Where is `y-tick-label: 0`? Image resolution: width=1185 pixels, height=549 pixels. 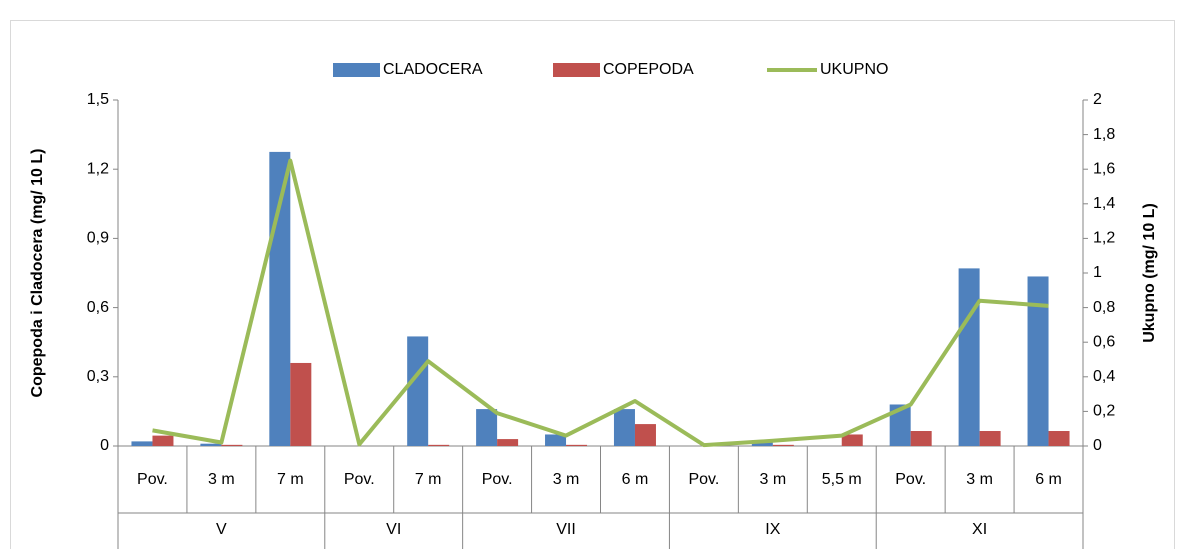
y-tick-label: 0 is located at coordinates (104, 445).